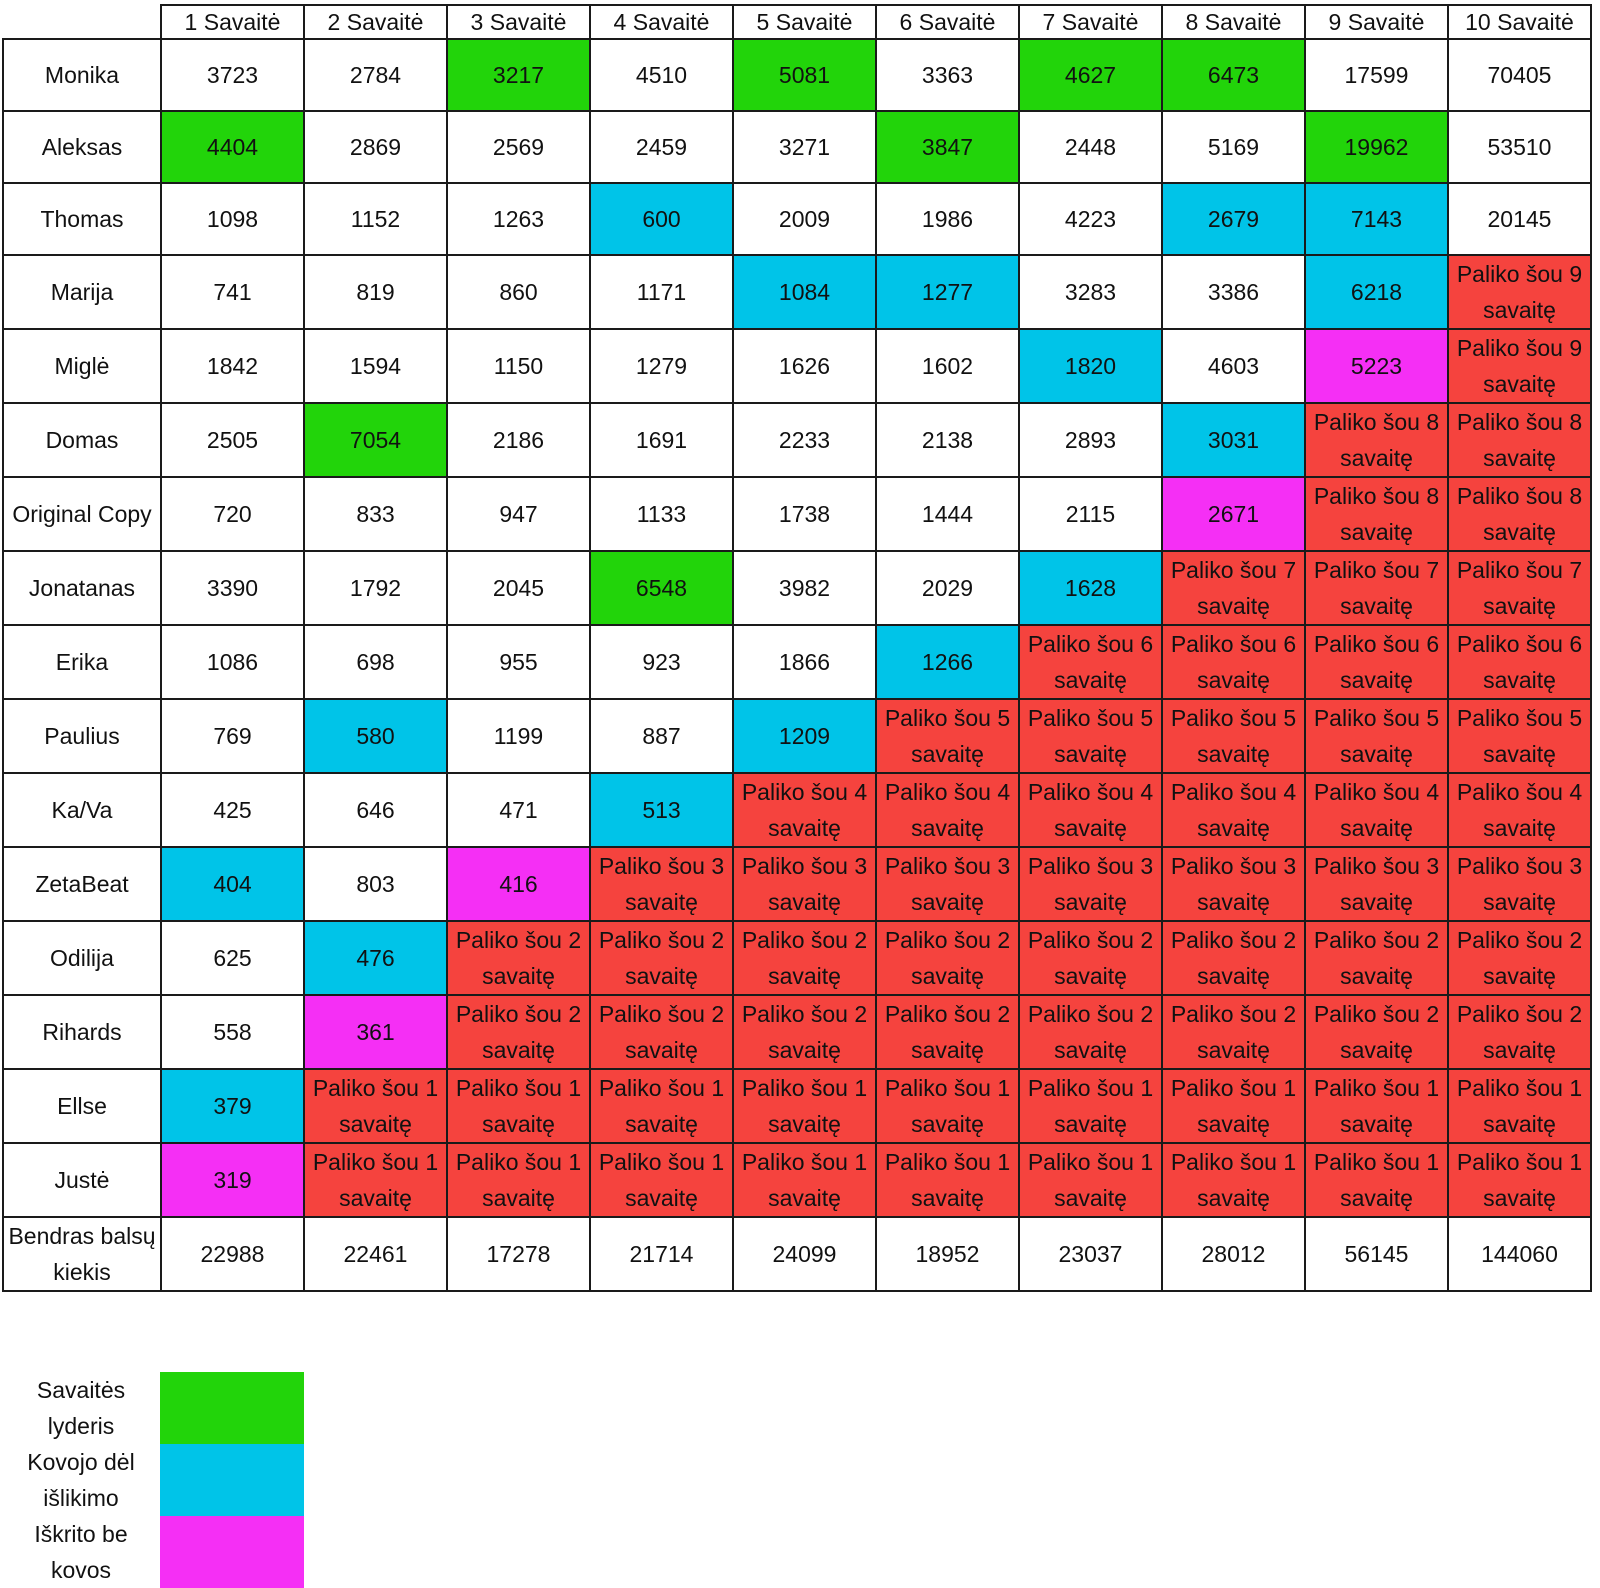  I want to click on vote-cell: 5169, so click(1233, 147).